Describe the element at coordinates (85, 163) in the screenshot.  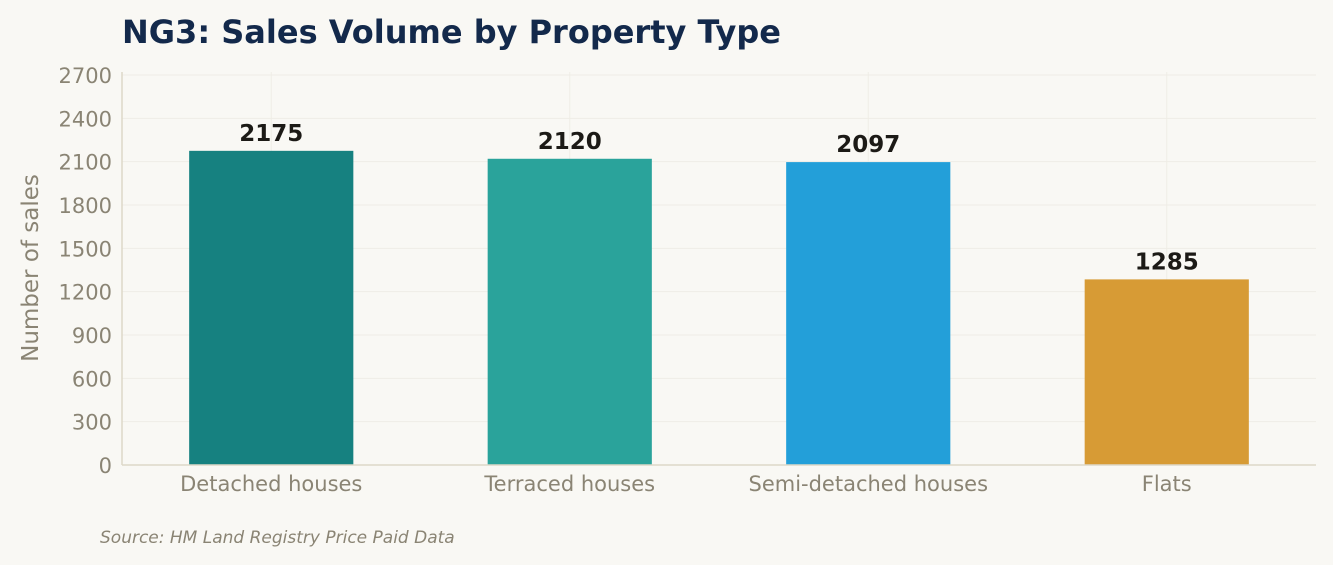
I see `y-tick-label: 2100` at that location.